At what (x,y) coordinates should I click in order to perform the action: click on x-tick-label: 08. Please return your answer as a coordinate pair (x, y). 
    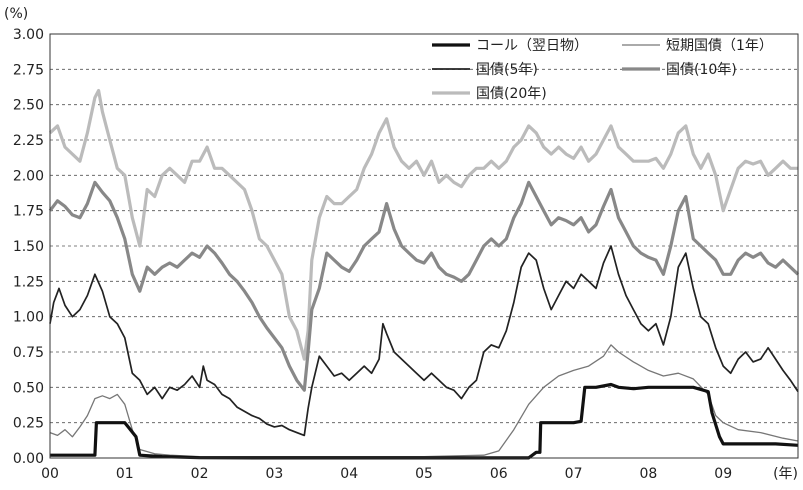
    Looking at the image, I should click on (648, 474).